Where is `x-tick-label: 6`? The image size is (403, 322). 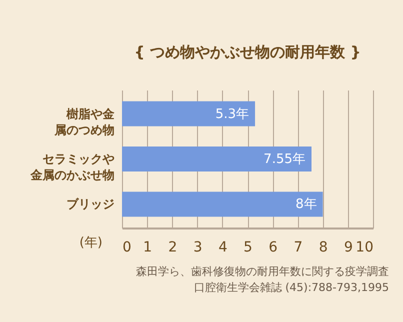 x-tick-label: 6 is located at coordinates (273, 248).